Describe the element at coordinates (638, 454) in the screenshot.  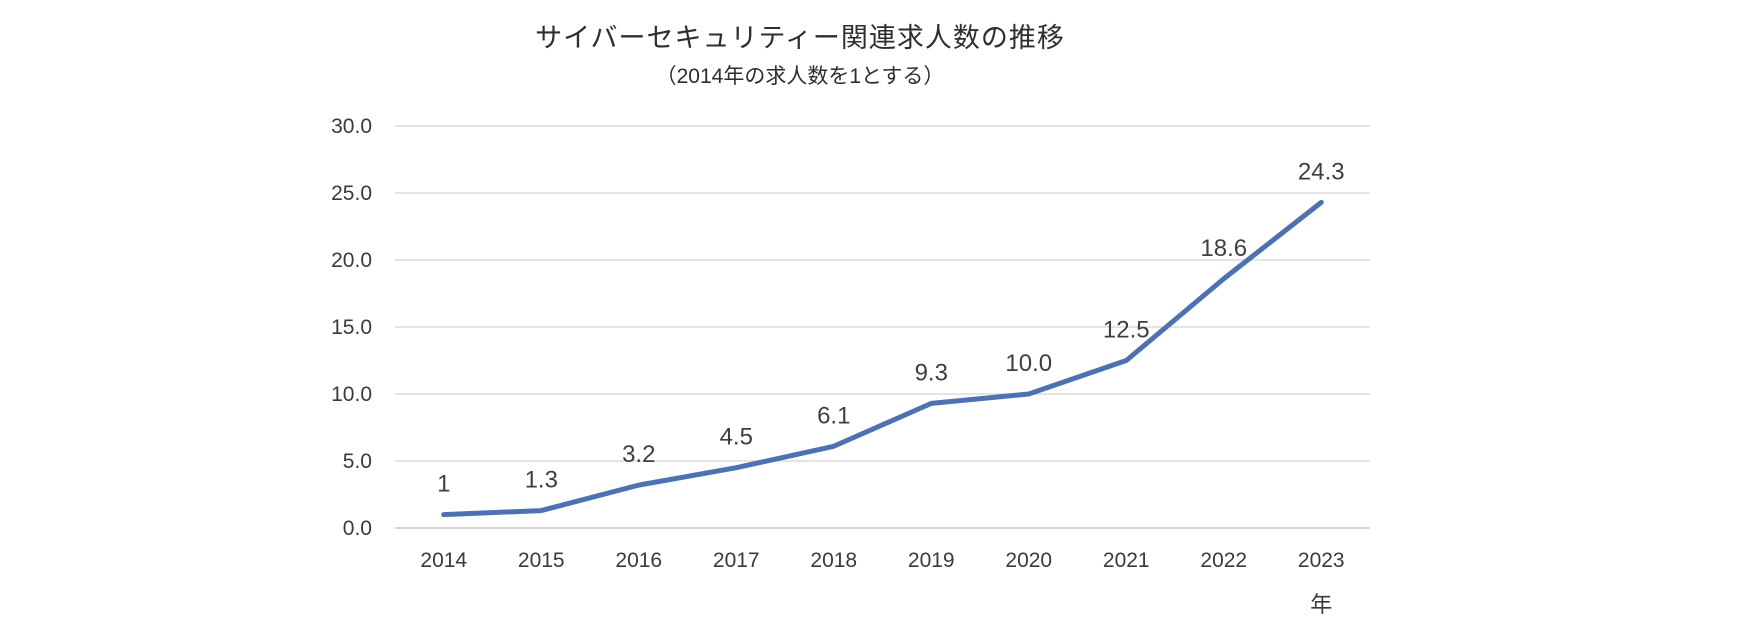
I see `data-label: 3.2` at that location.